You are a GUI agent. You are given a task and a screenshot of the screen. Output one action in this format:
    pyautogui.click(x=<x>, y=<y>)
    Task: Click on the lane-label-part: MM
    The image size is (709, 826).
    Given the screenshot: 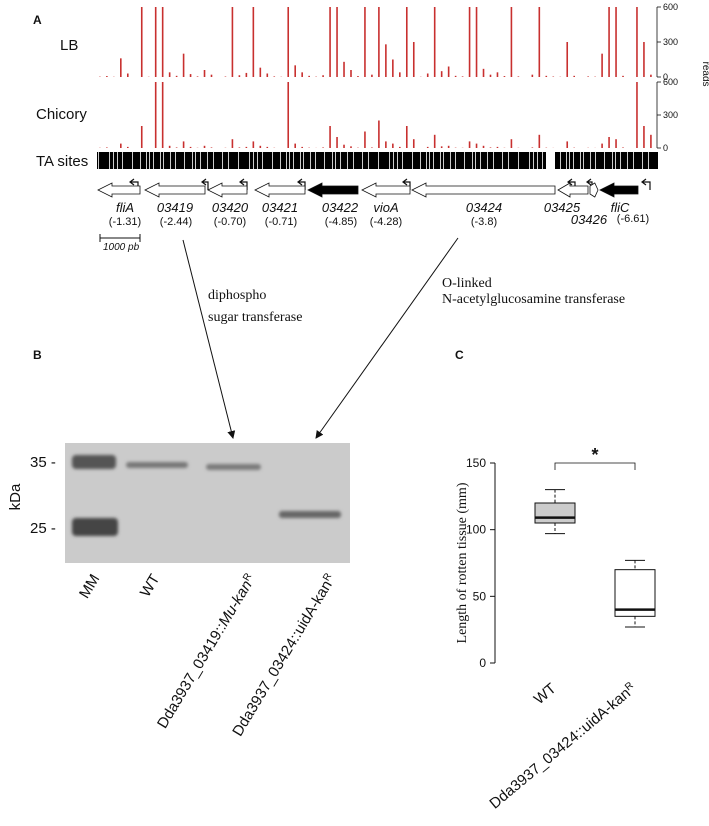 What is the action you would take?
    pyautogui.click(x=89, y=586)
    